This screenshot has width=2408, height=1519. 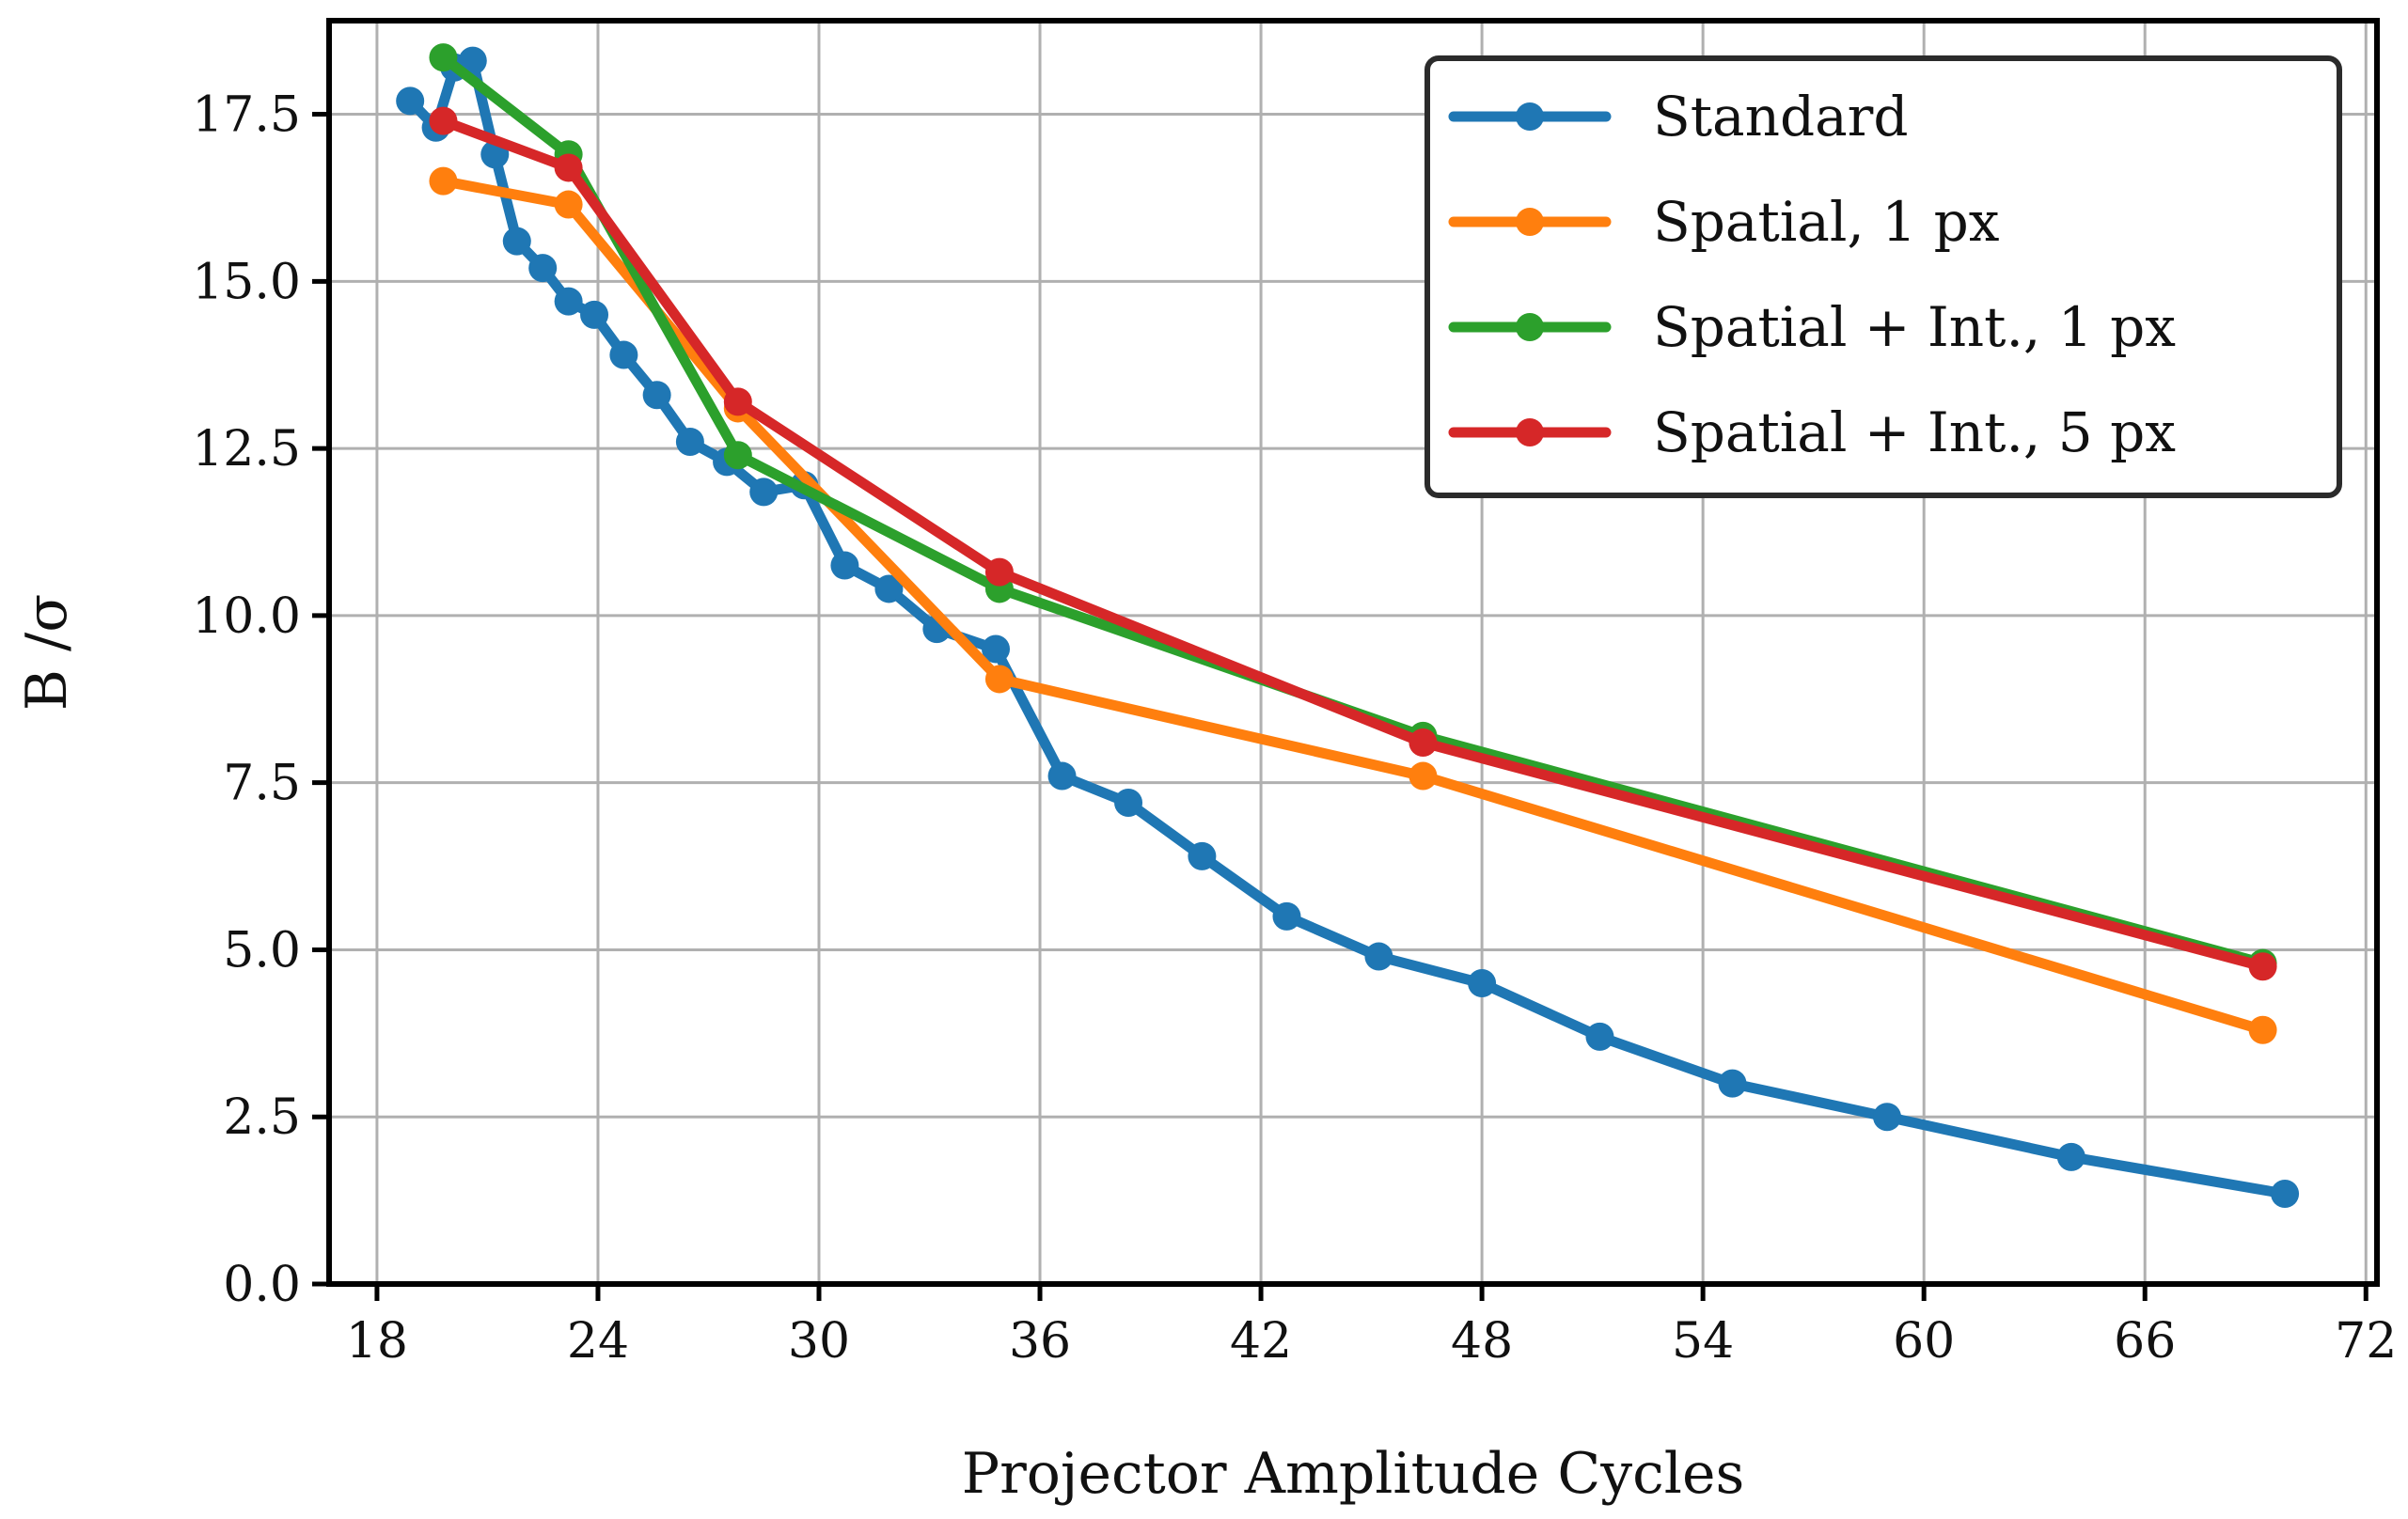 What do you see at coordinates (246, 617) in the screenshot?
I see `y-tick-label-4: 10.0` at bounding box center [246, 617].